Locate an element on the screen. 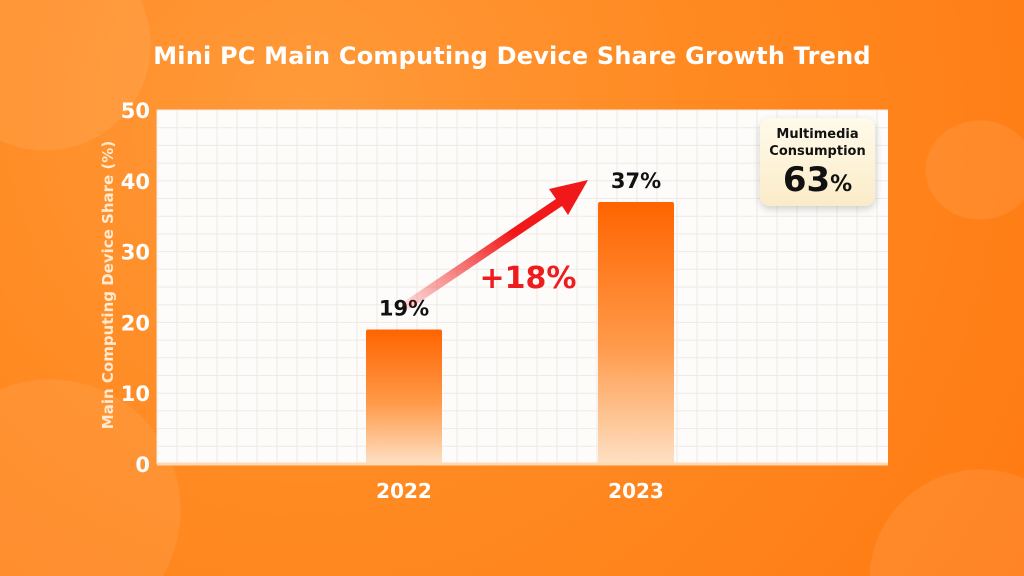 The image size is (1024, 576). growth-label: +18% is located at coordinates (528, 278).